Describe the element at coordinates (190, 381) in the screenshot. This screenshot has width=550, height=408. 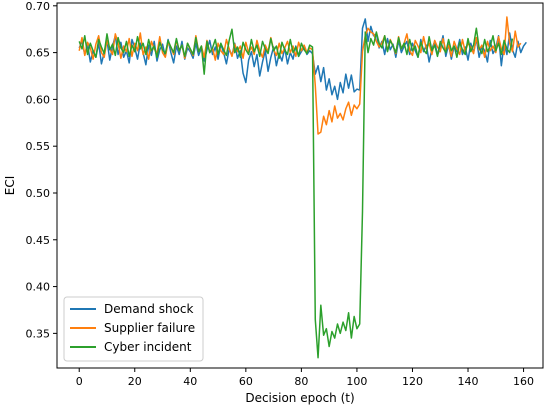
I see `x-tick-label: 40` at that location.